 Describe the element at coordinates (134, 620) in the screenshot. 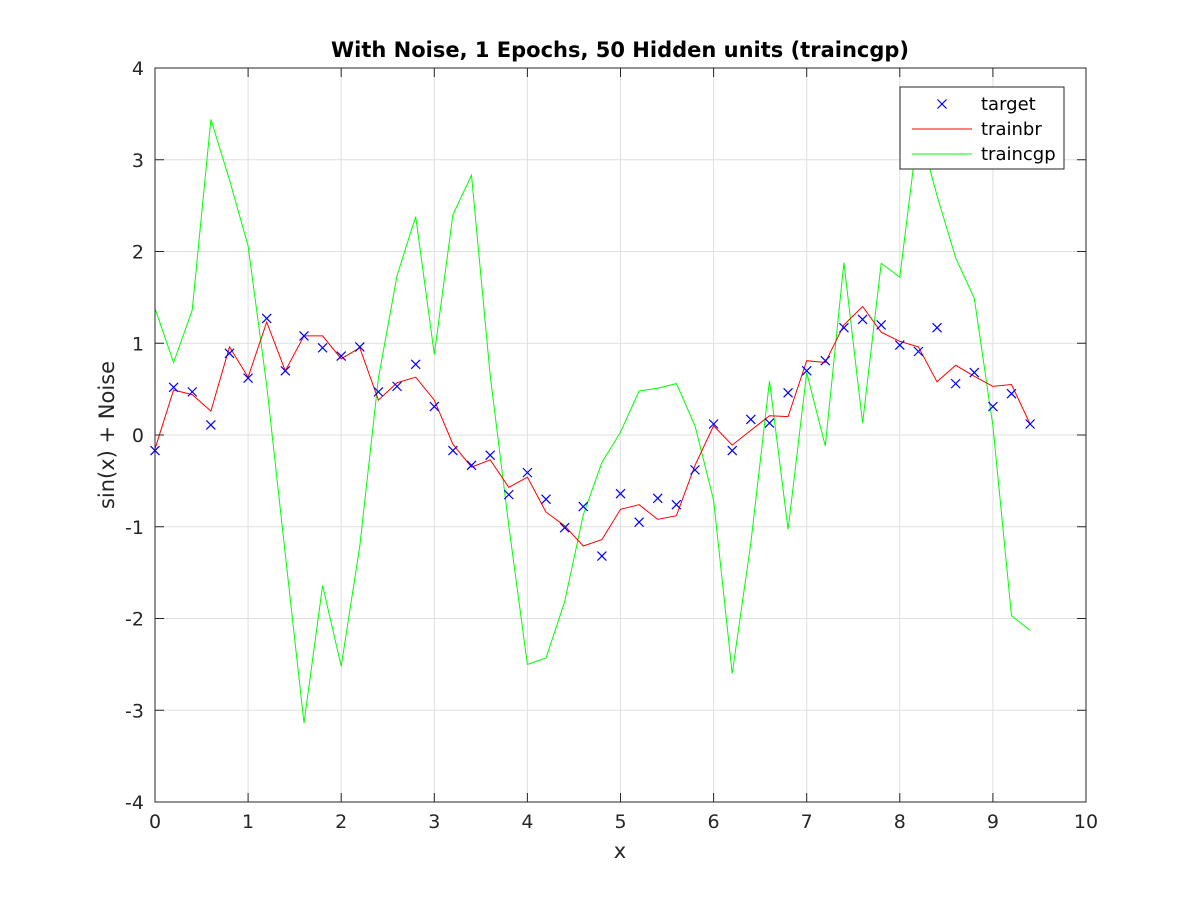

I see `y-tick-label: -2` at that location.